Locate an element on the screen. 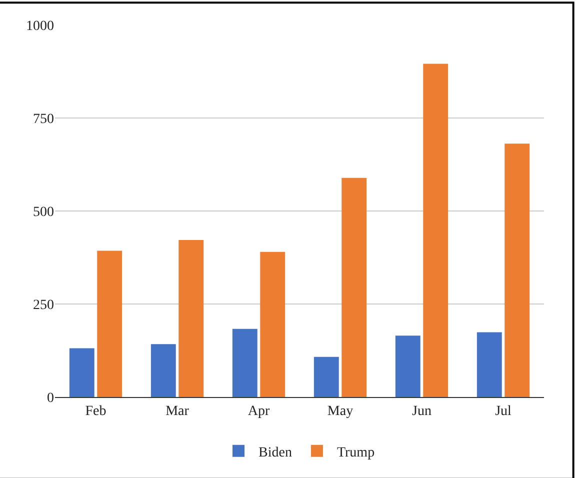 The width and height of the screenshot is (579, 478). x-tick-label: Jun is located at coordinates (422, 411).